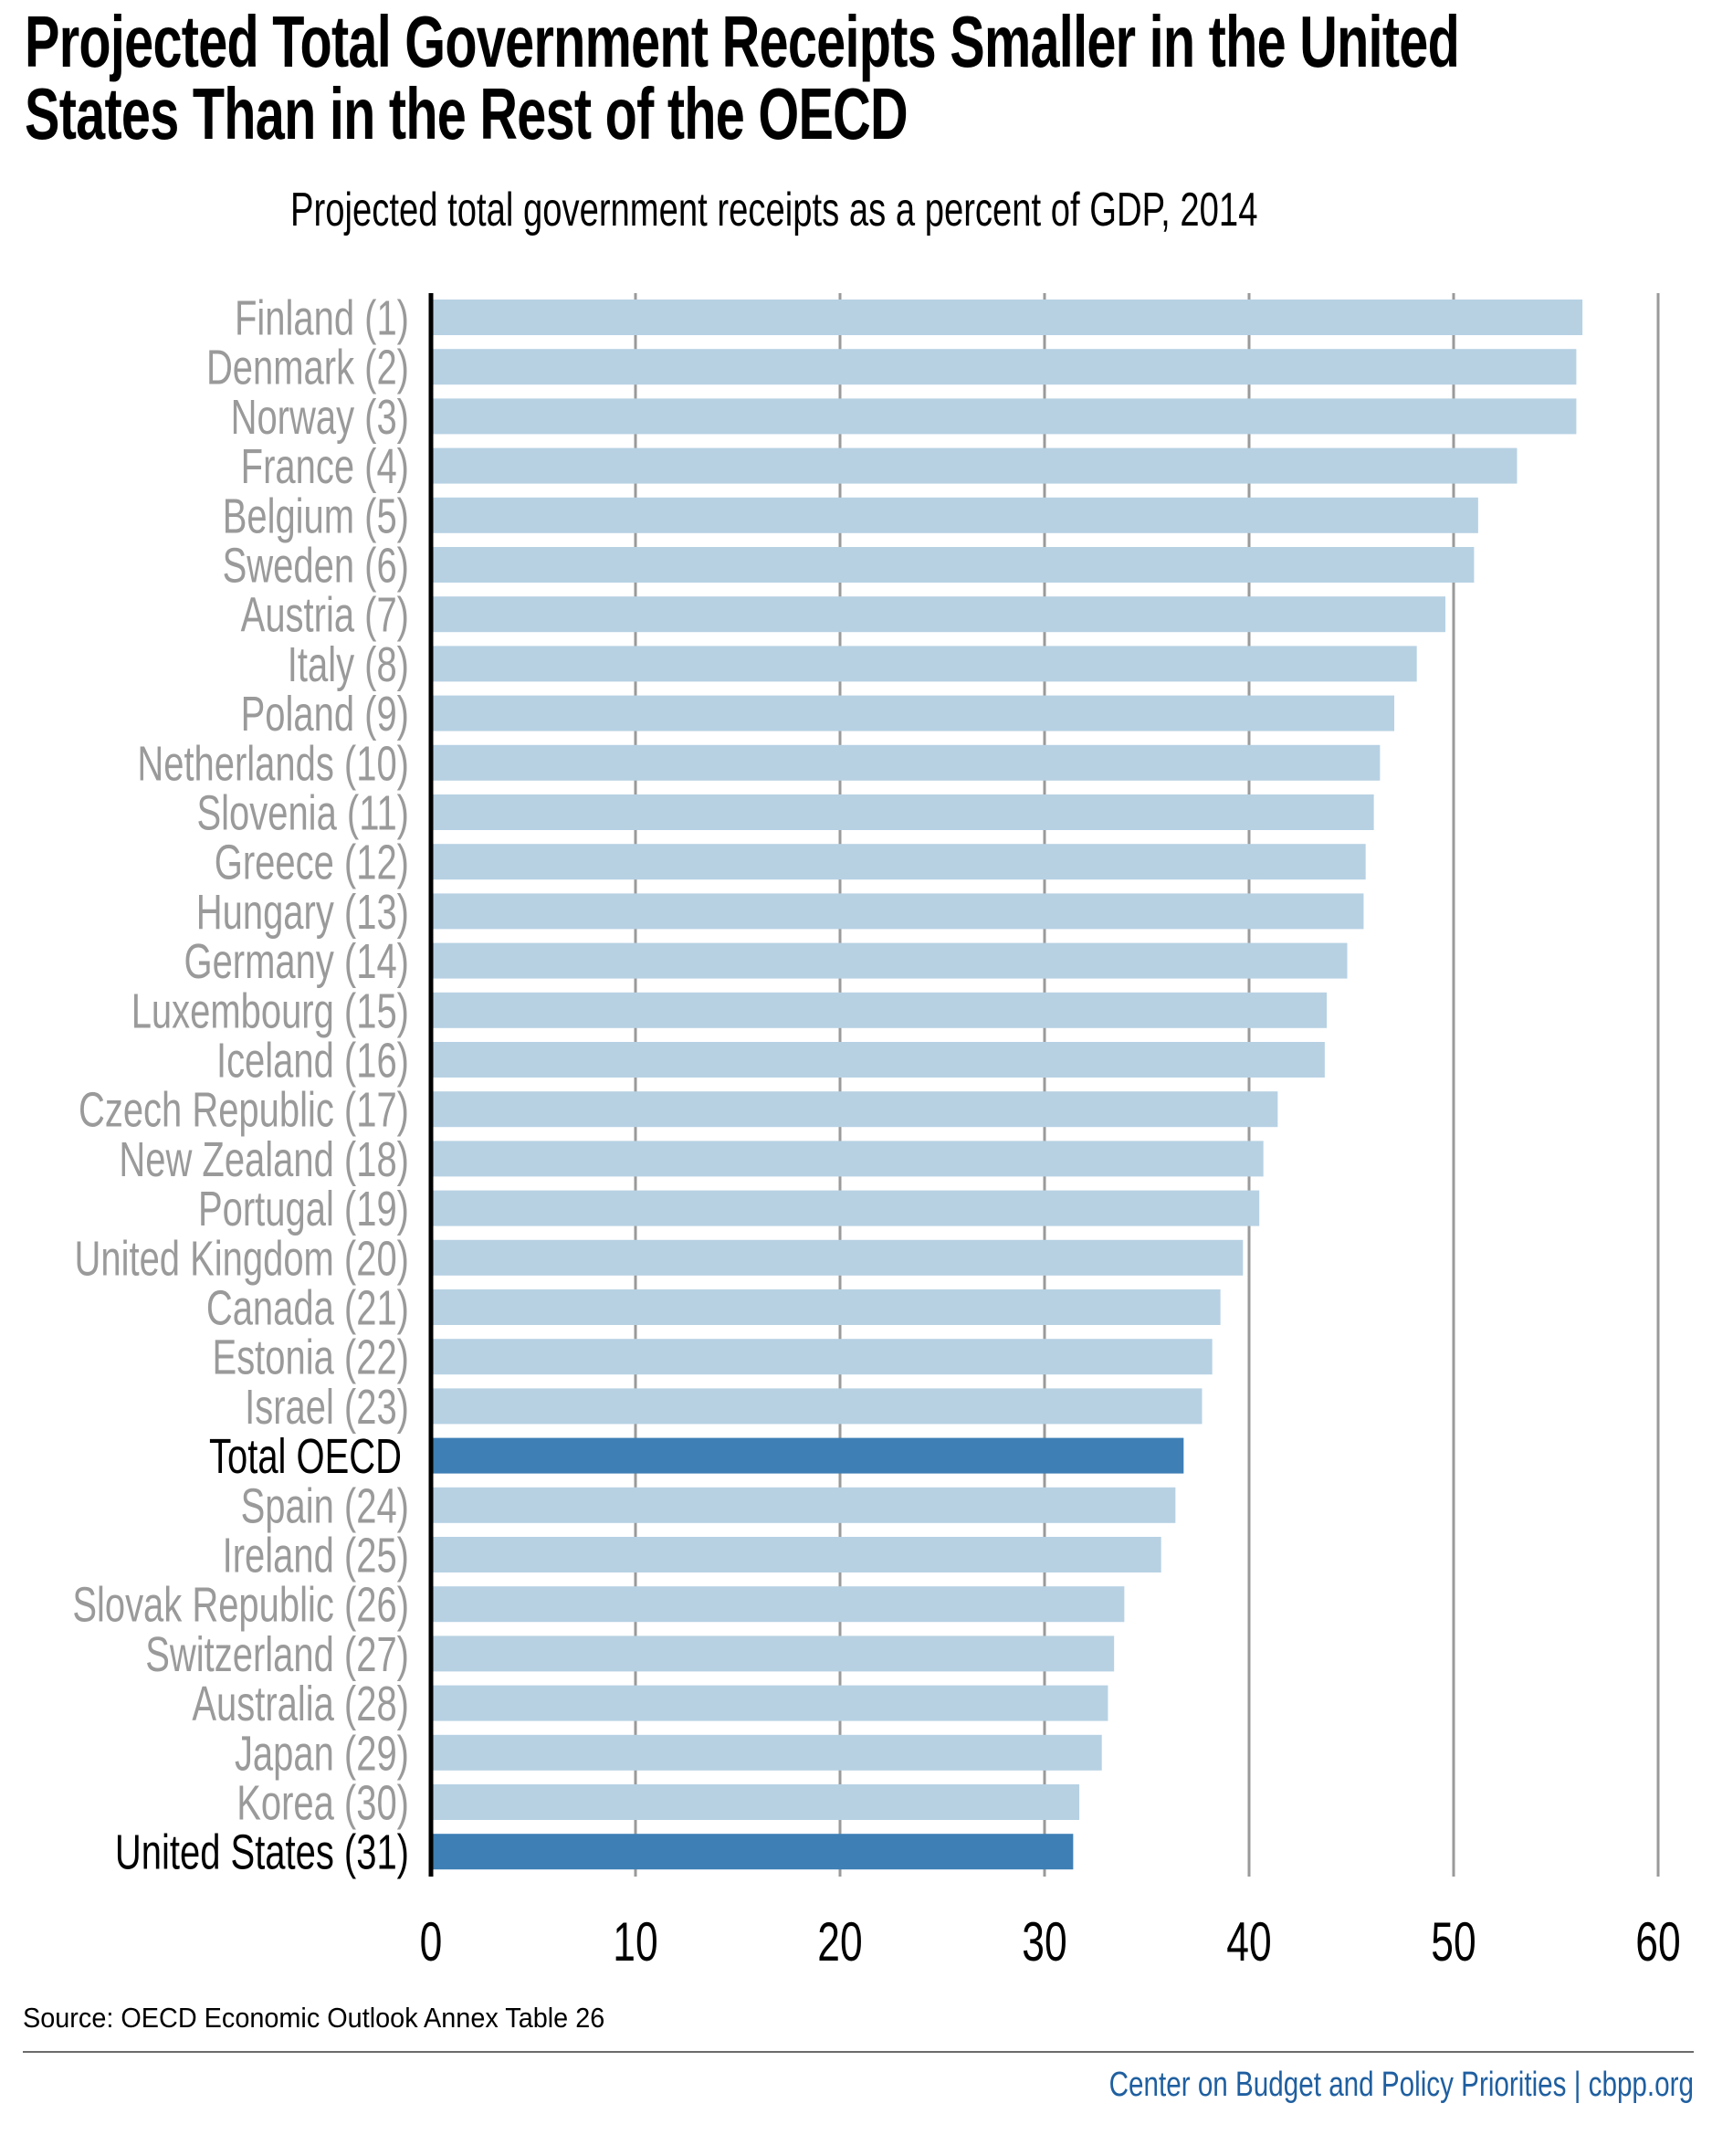 The width and height of the screenshot is (1712, 2156). What do you see at coordinates (316, 566) in the screenshot?
I see `category-label: Sweden (6)` at bounding box center [316, 566].